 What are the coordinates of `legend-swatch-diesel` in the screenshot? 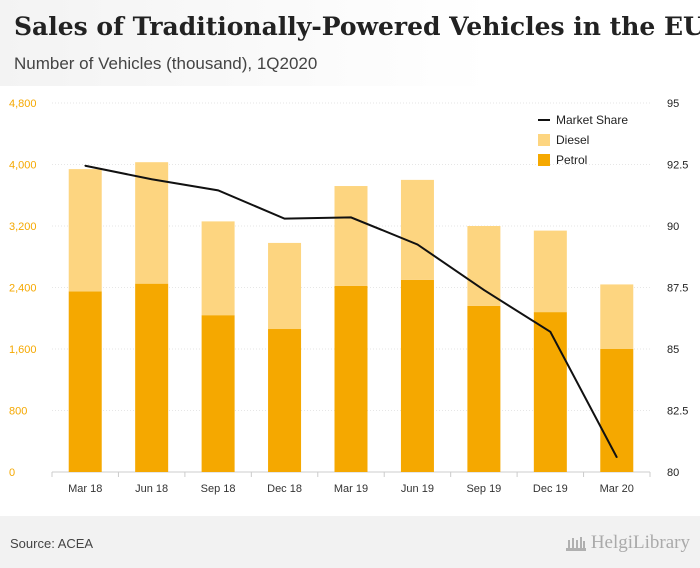 It's located at (544, 140).